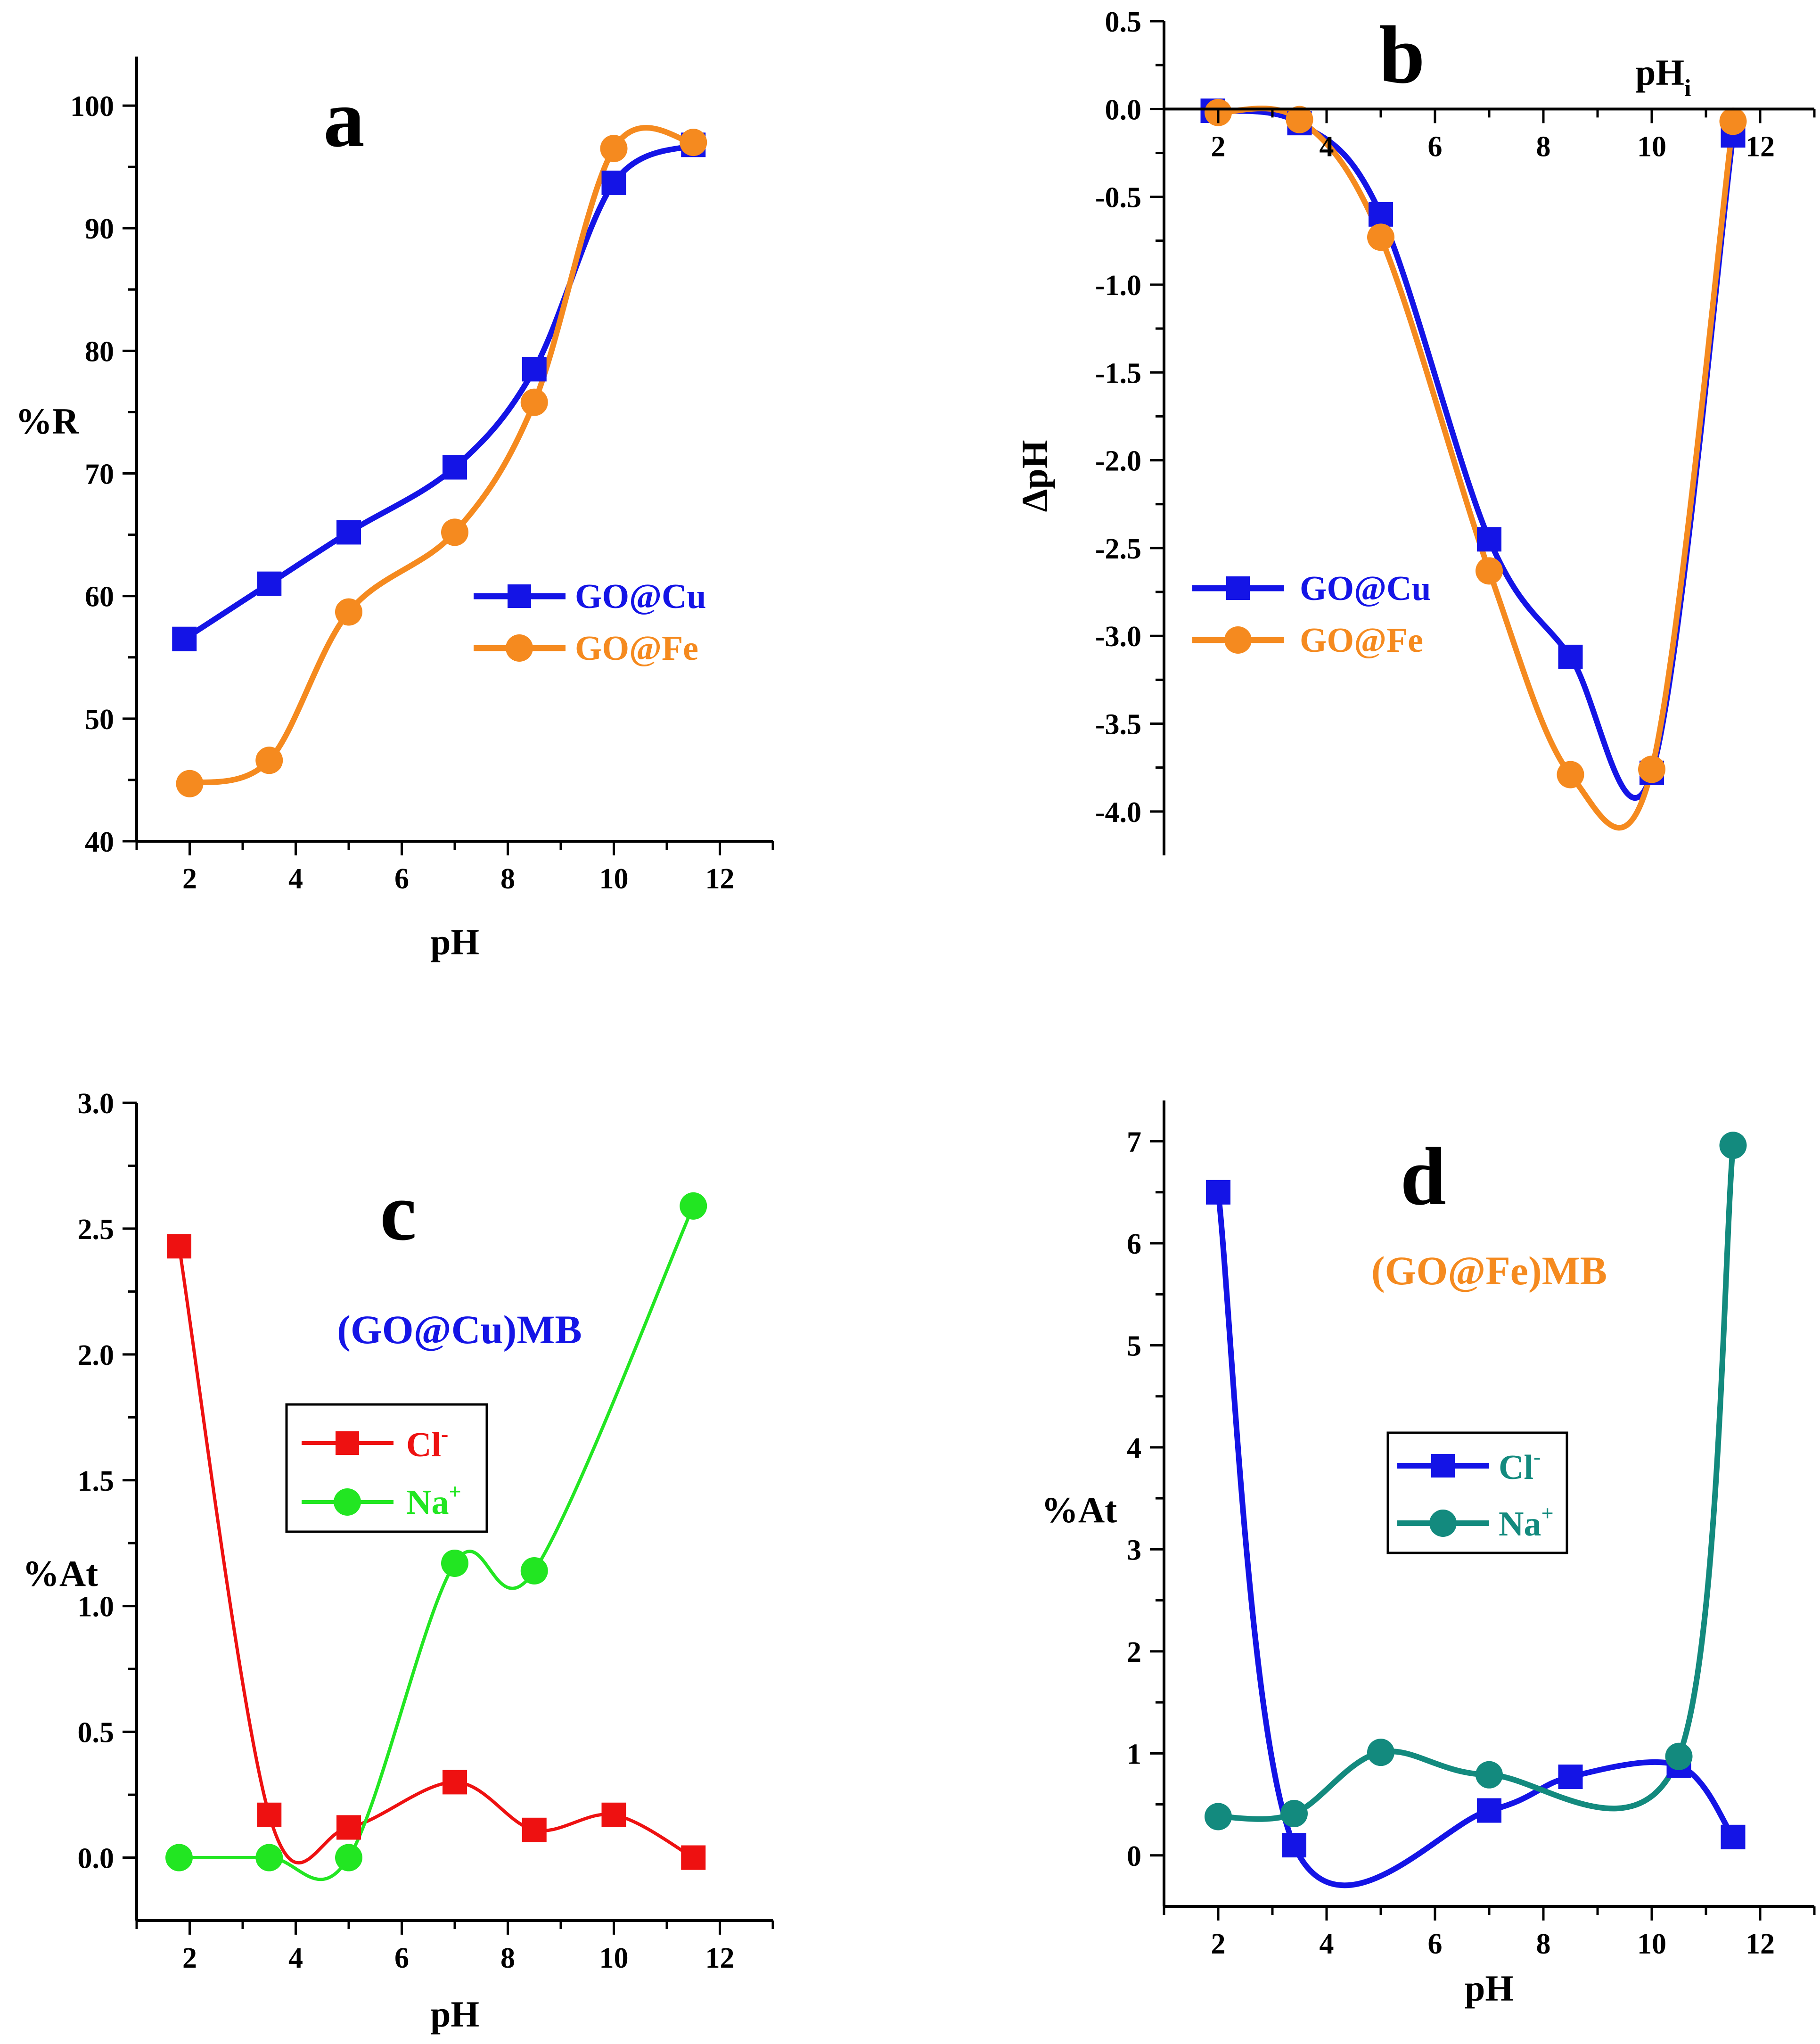 This screenshot has width=1820, height=2044. I want to click on legend-marker-gocu-a, so click(519, 596).